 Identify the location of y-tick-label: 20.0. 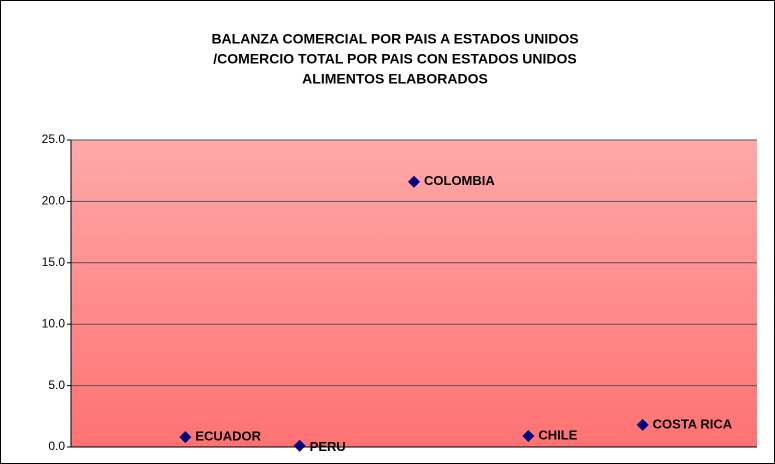
(54, 201).